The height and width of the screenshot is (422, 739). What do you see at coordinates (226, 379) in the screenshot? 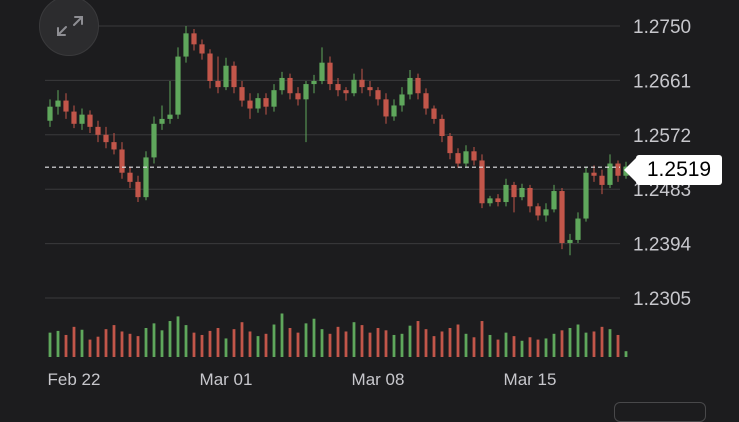
I see `x-tick-label: Mar 01` at bounding box center [226, 379].